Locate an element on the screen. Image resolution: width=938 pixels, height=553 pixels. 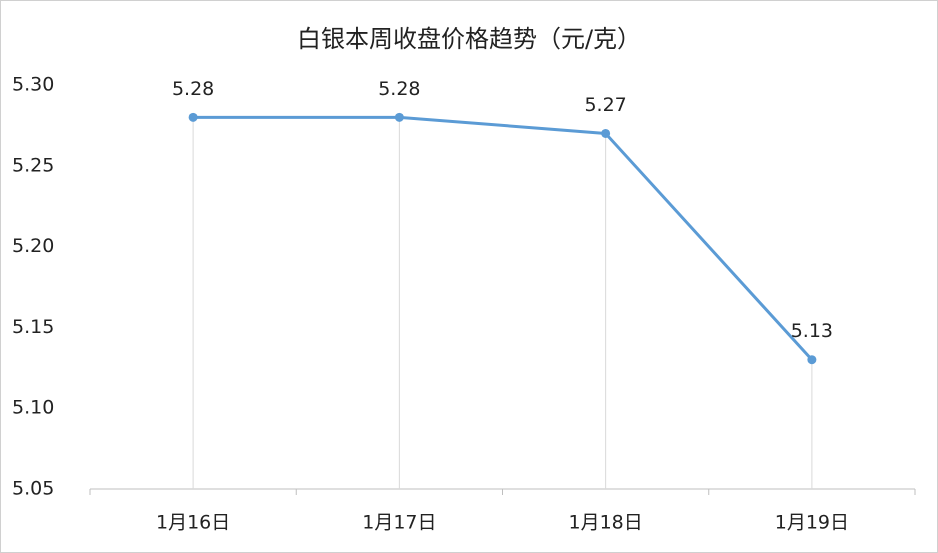
data-label: 5.13 is located at coordinates (812, 331).